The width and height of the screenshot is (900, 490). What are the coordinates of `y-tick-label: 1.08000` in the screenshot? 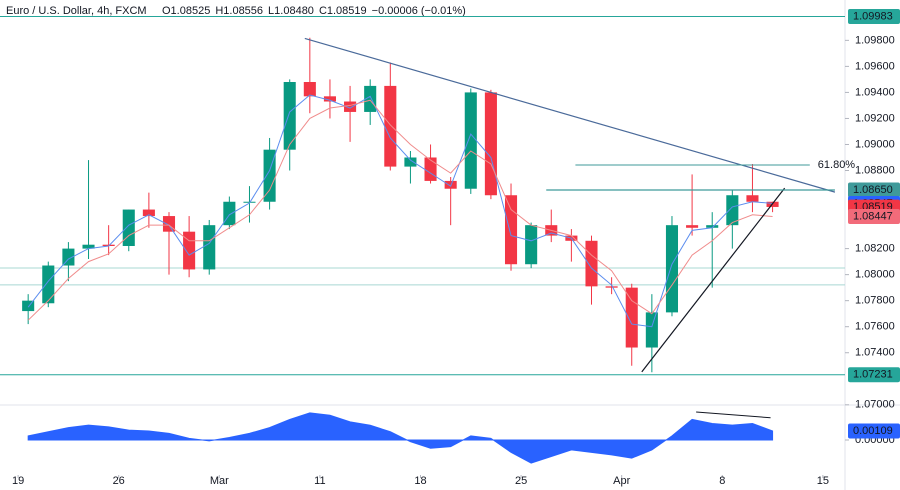 It's located at (875, 275).